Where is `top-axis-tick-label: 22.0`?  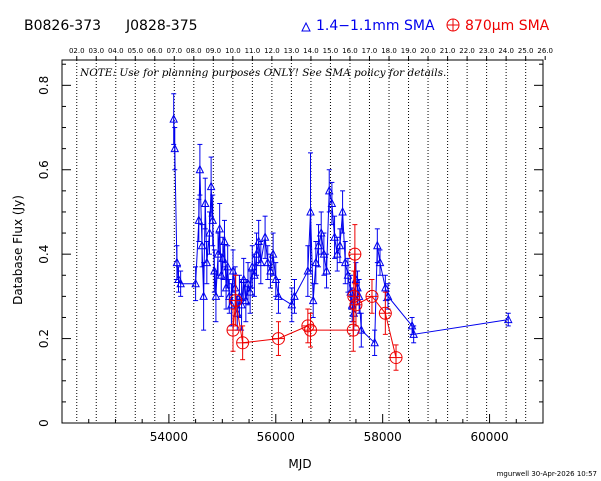 top-axis-tick-label: 22.0 is located at coordinates (467, 51).